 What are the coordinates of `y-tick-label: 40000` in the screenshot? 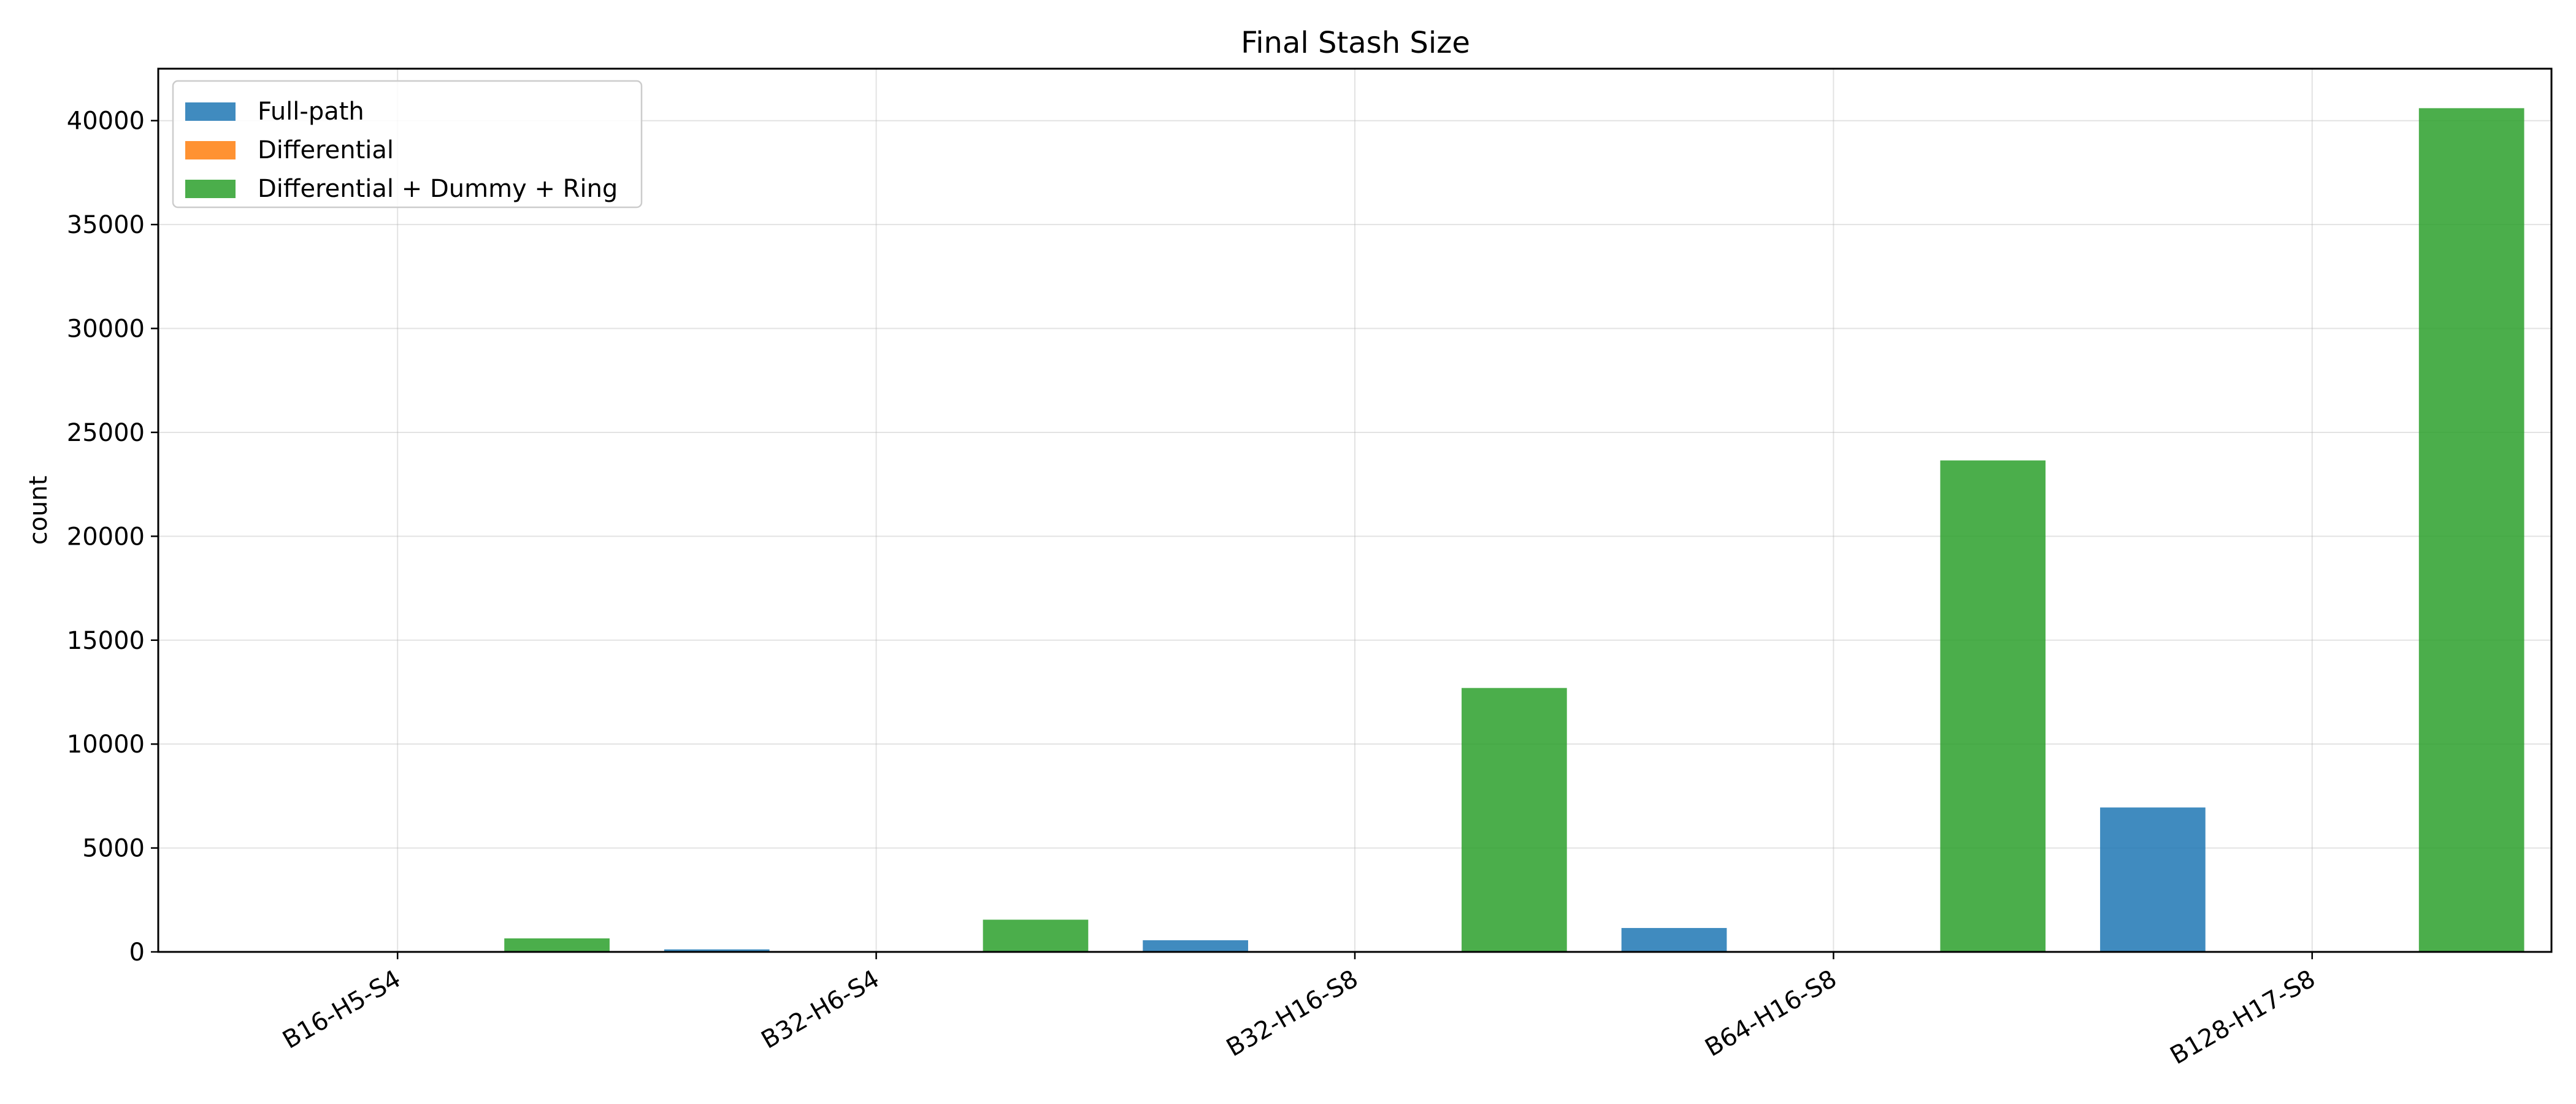 It's located at (106, 121).